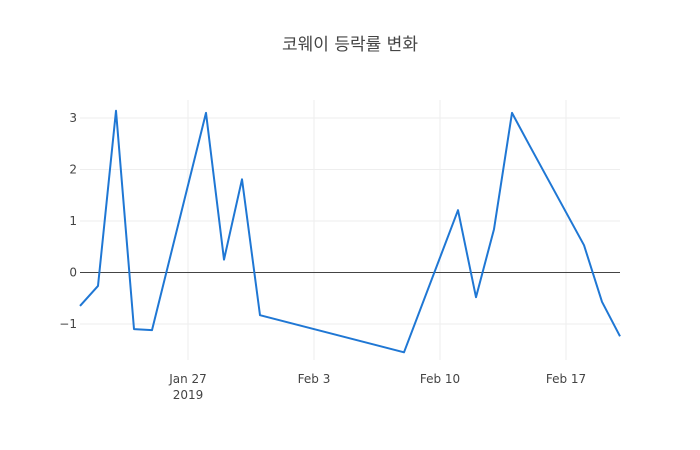  What do you see at coordinates (350, 45) in the screenshot?
I see `chart-title: 코웨이 등락률 변화` at bounding box center [350, 45].